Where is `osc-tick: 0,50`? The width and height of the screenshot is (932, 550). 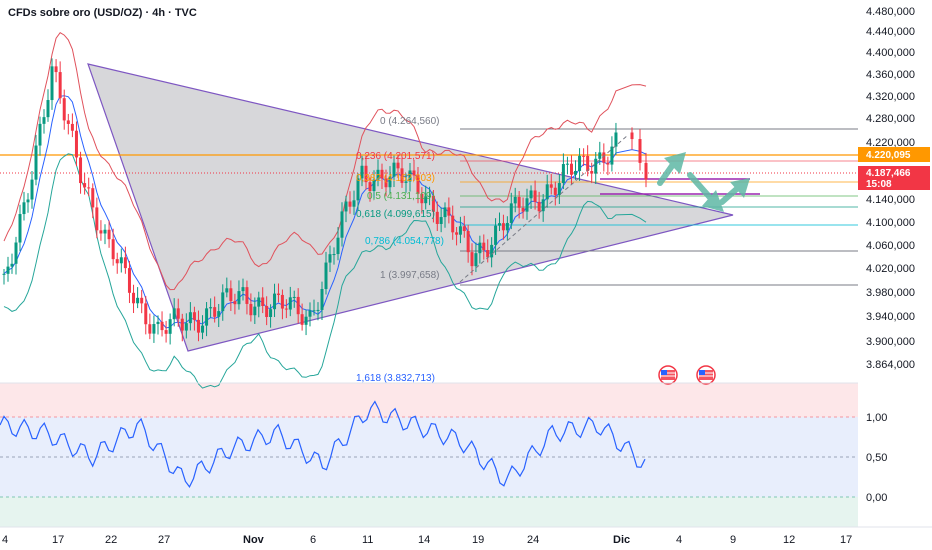 osc-tick: 0,50 is located at coordinates (876, 458).